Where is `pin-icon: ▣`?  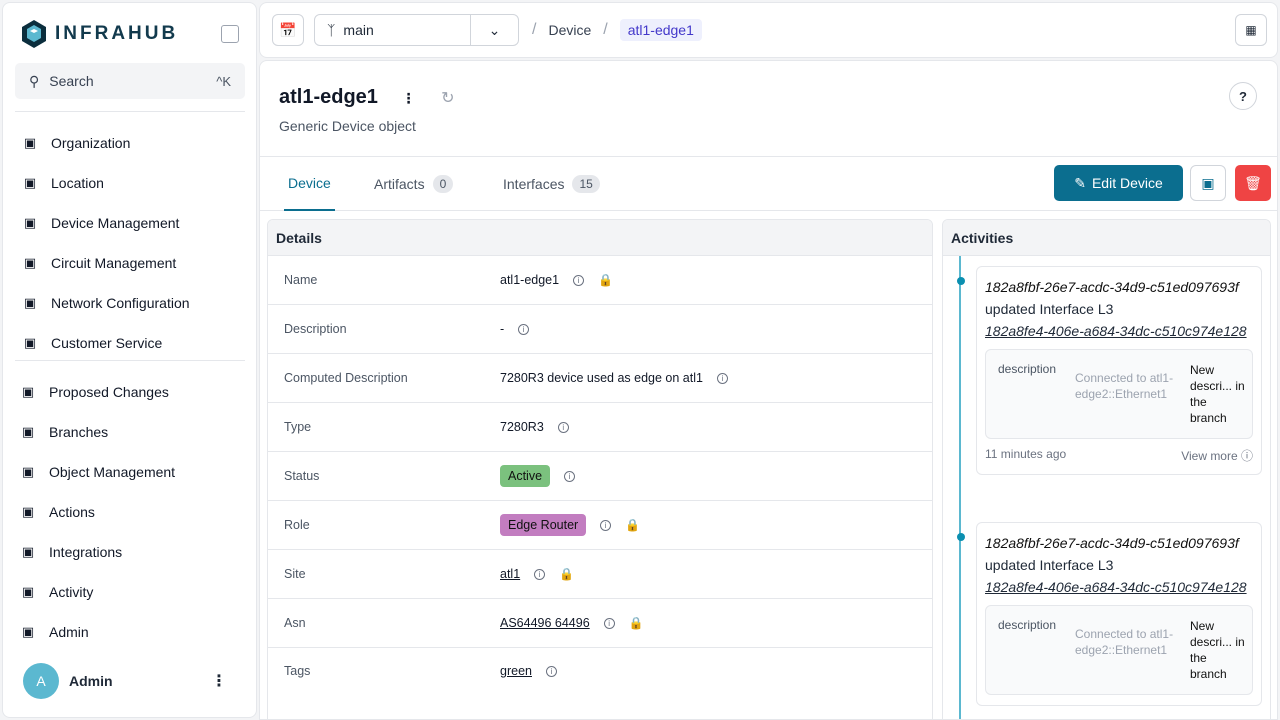 pin-icon: ▣ is located at coordinates (30, 182).